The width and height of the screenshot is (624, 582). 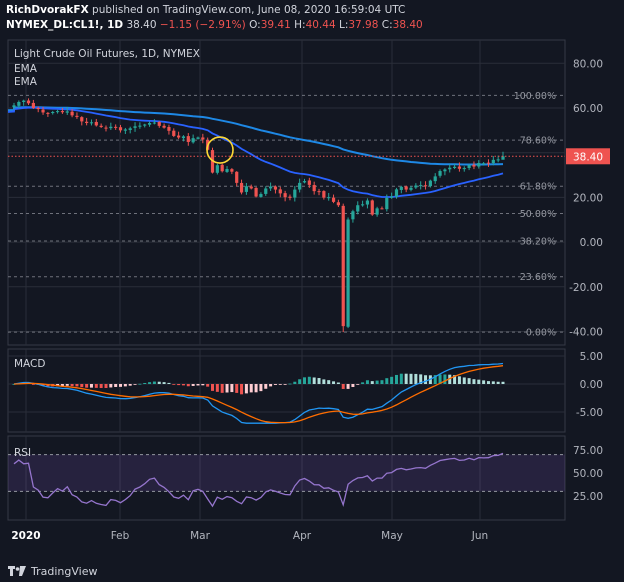 I want to click on price-tick-label: 60.00, so click(x=588, y=109).